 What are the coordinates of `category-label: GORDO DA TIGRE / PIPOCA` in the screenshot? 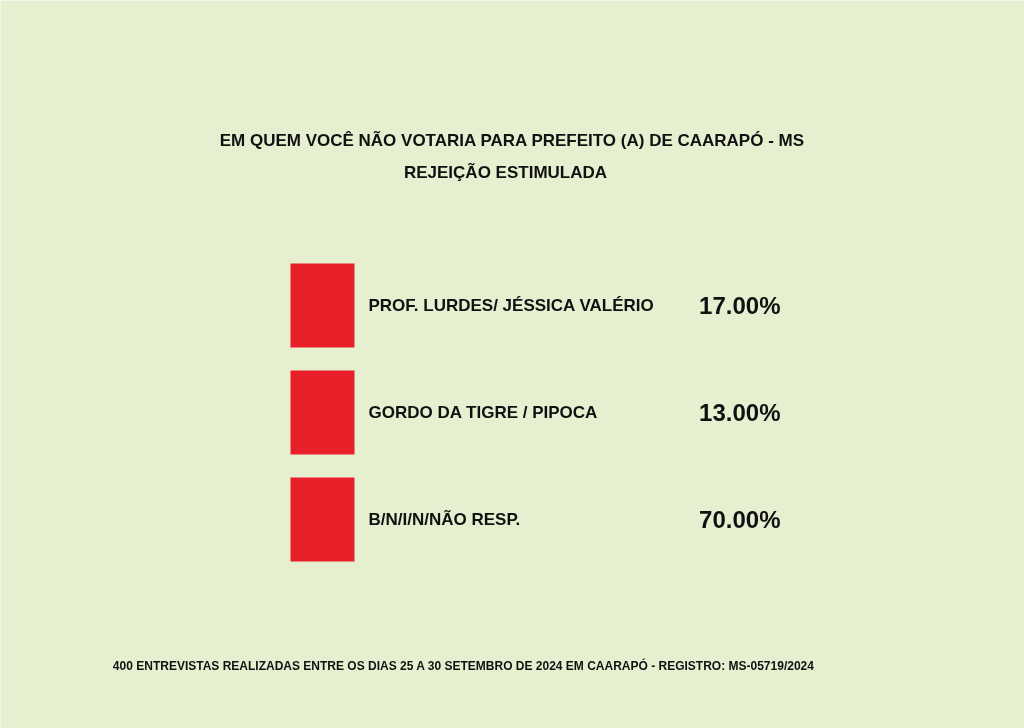 It's located at (483, 412).